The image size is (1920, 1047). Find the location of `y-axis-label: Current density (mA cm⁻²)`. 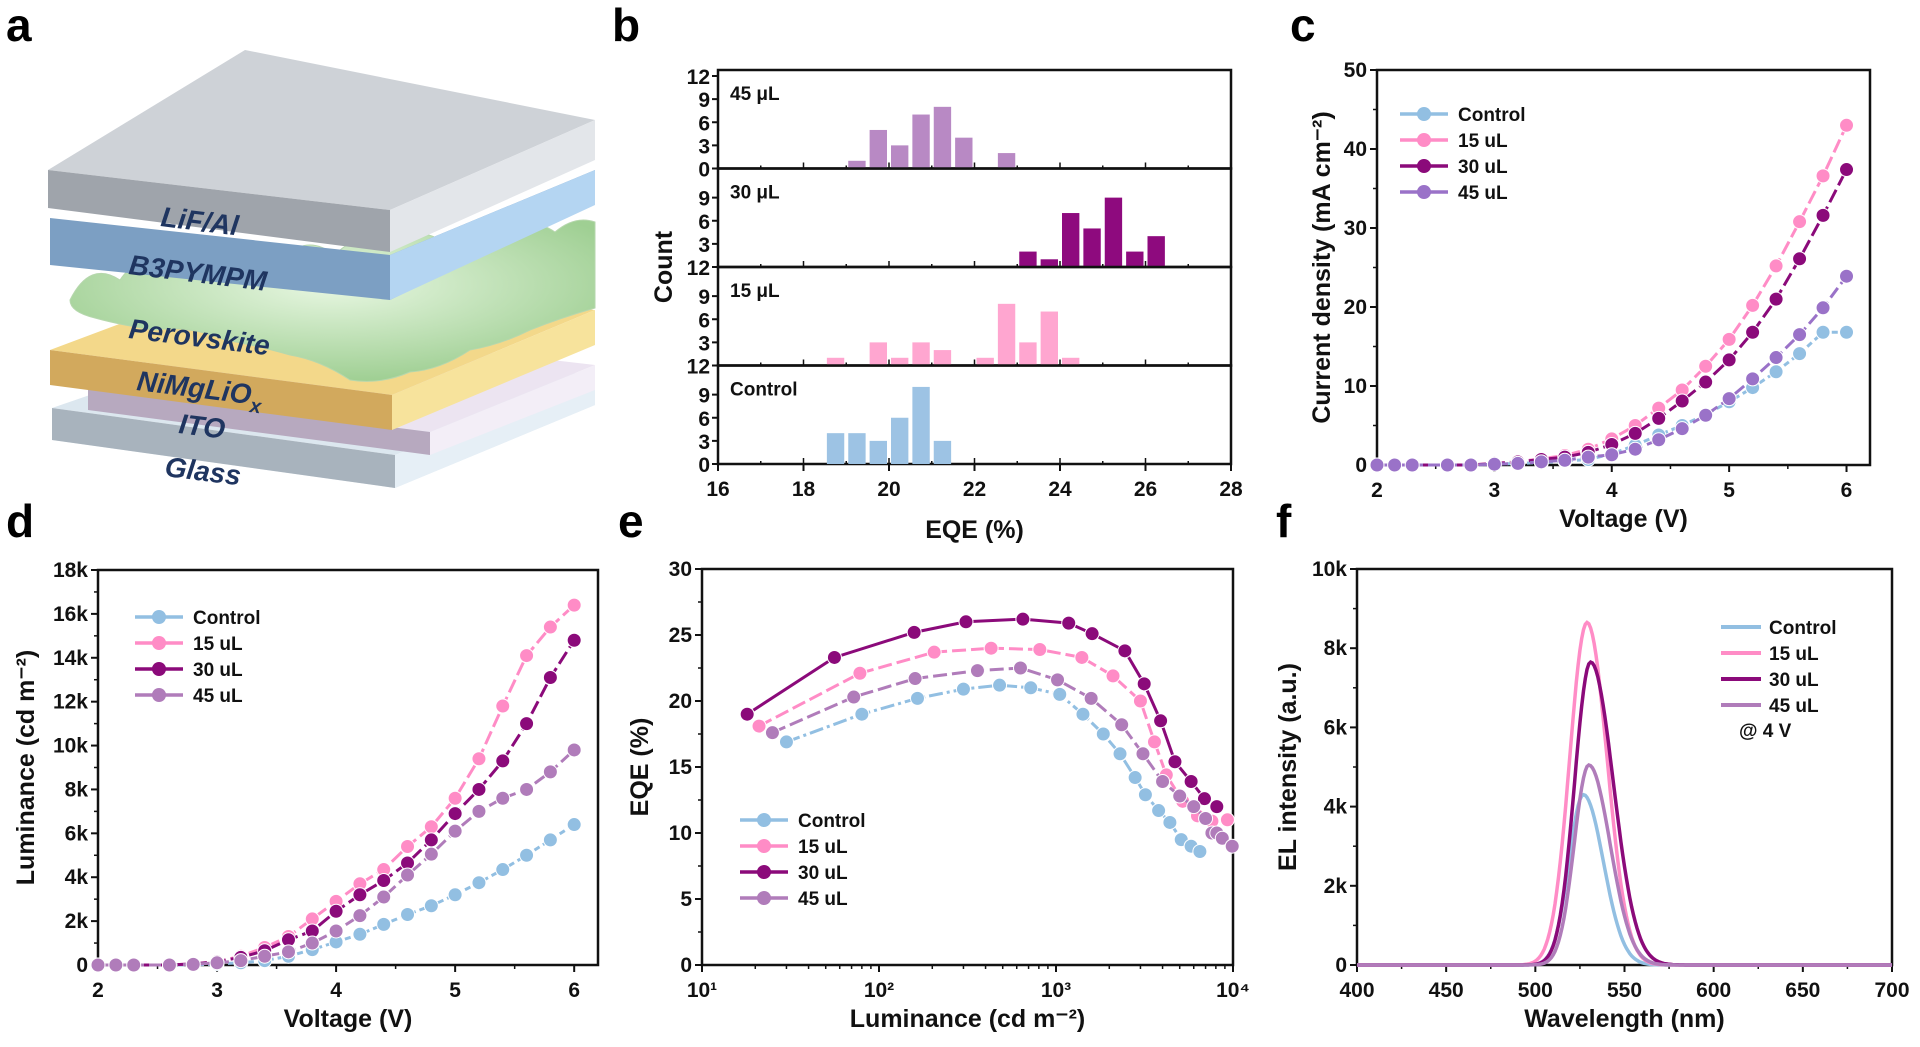

y-axis-label: Current density (mA cm⁻²) is located at coordinates (1322, 267).